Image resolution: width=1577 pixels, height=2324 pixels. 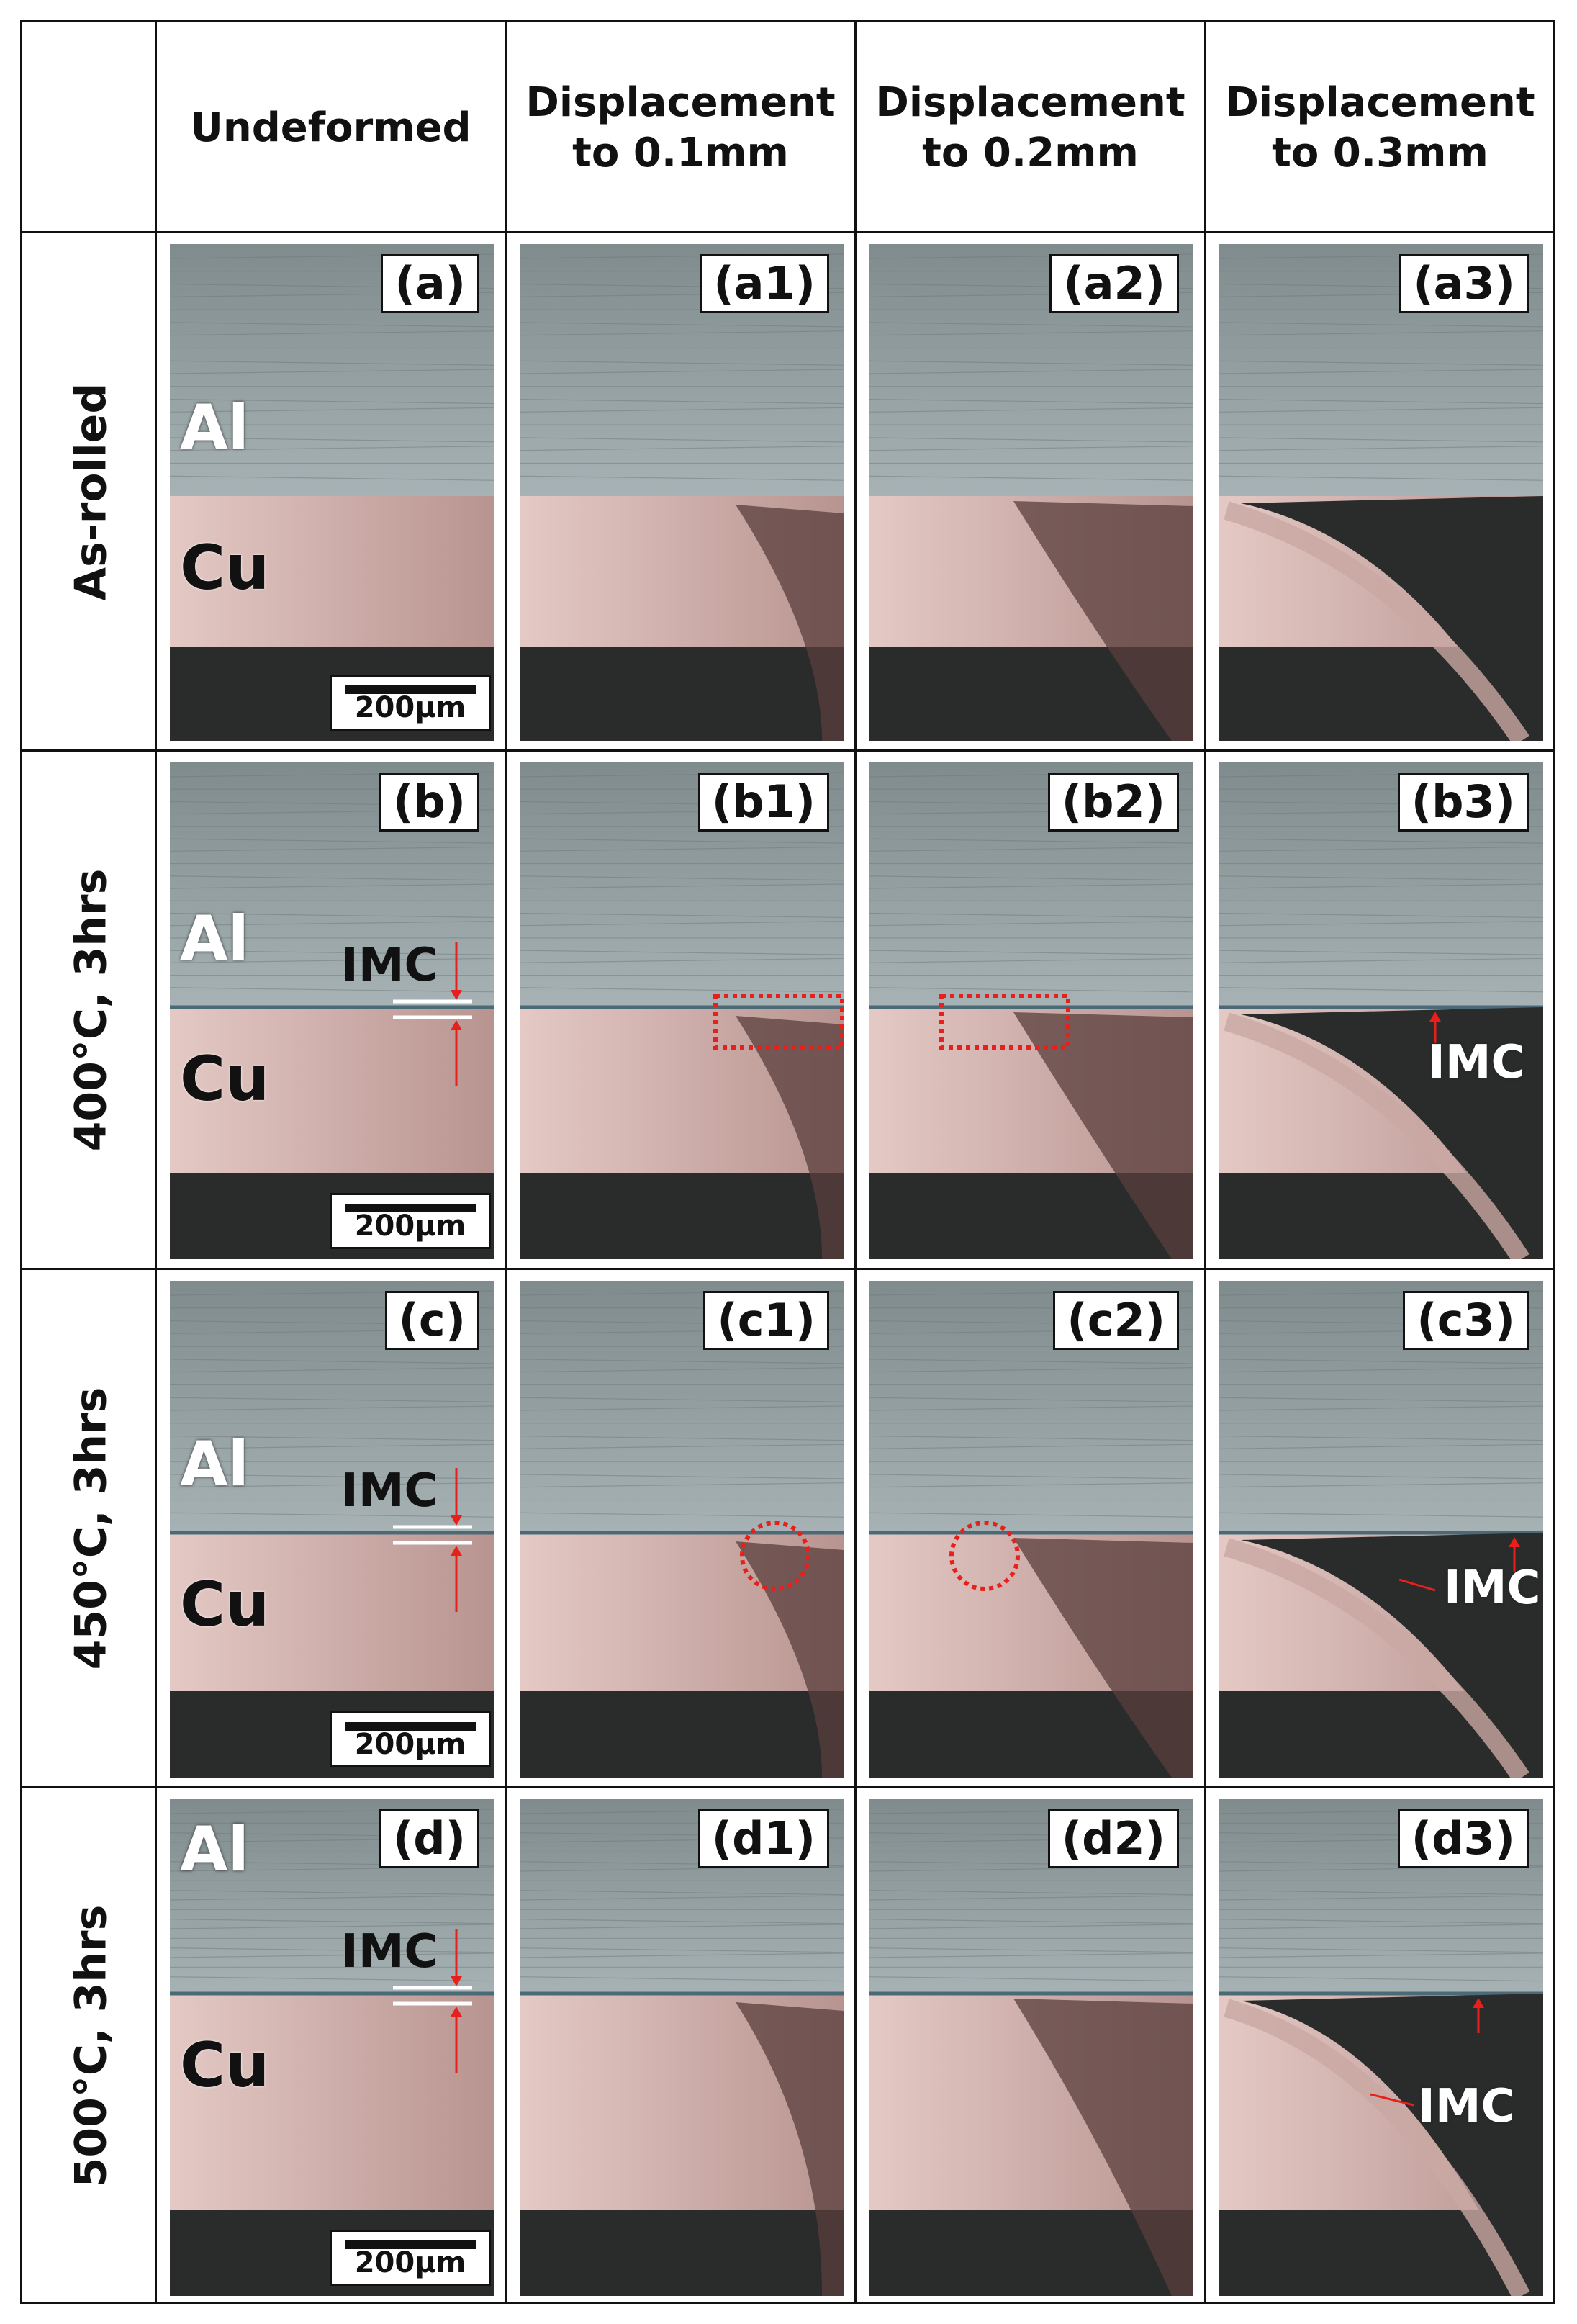 What do you see at coordinates (1116, 1321) in the screenshot?
I see `panel-label: (c2)` at bounding box center [1116, 1321].